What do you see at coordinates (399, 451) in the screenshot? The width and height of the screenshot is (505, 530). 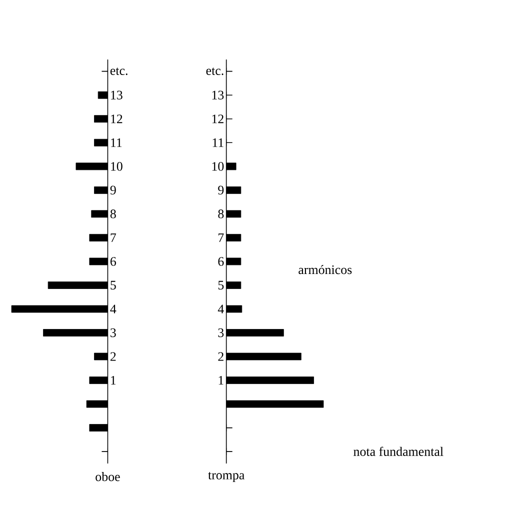 I see `text: nota fundamental` at bounding box center [399, 451].